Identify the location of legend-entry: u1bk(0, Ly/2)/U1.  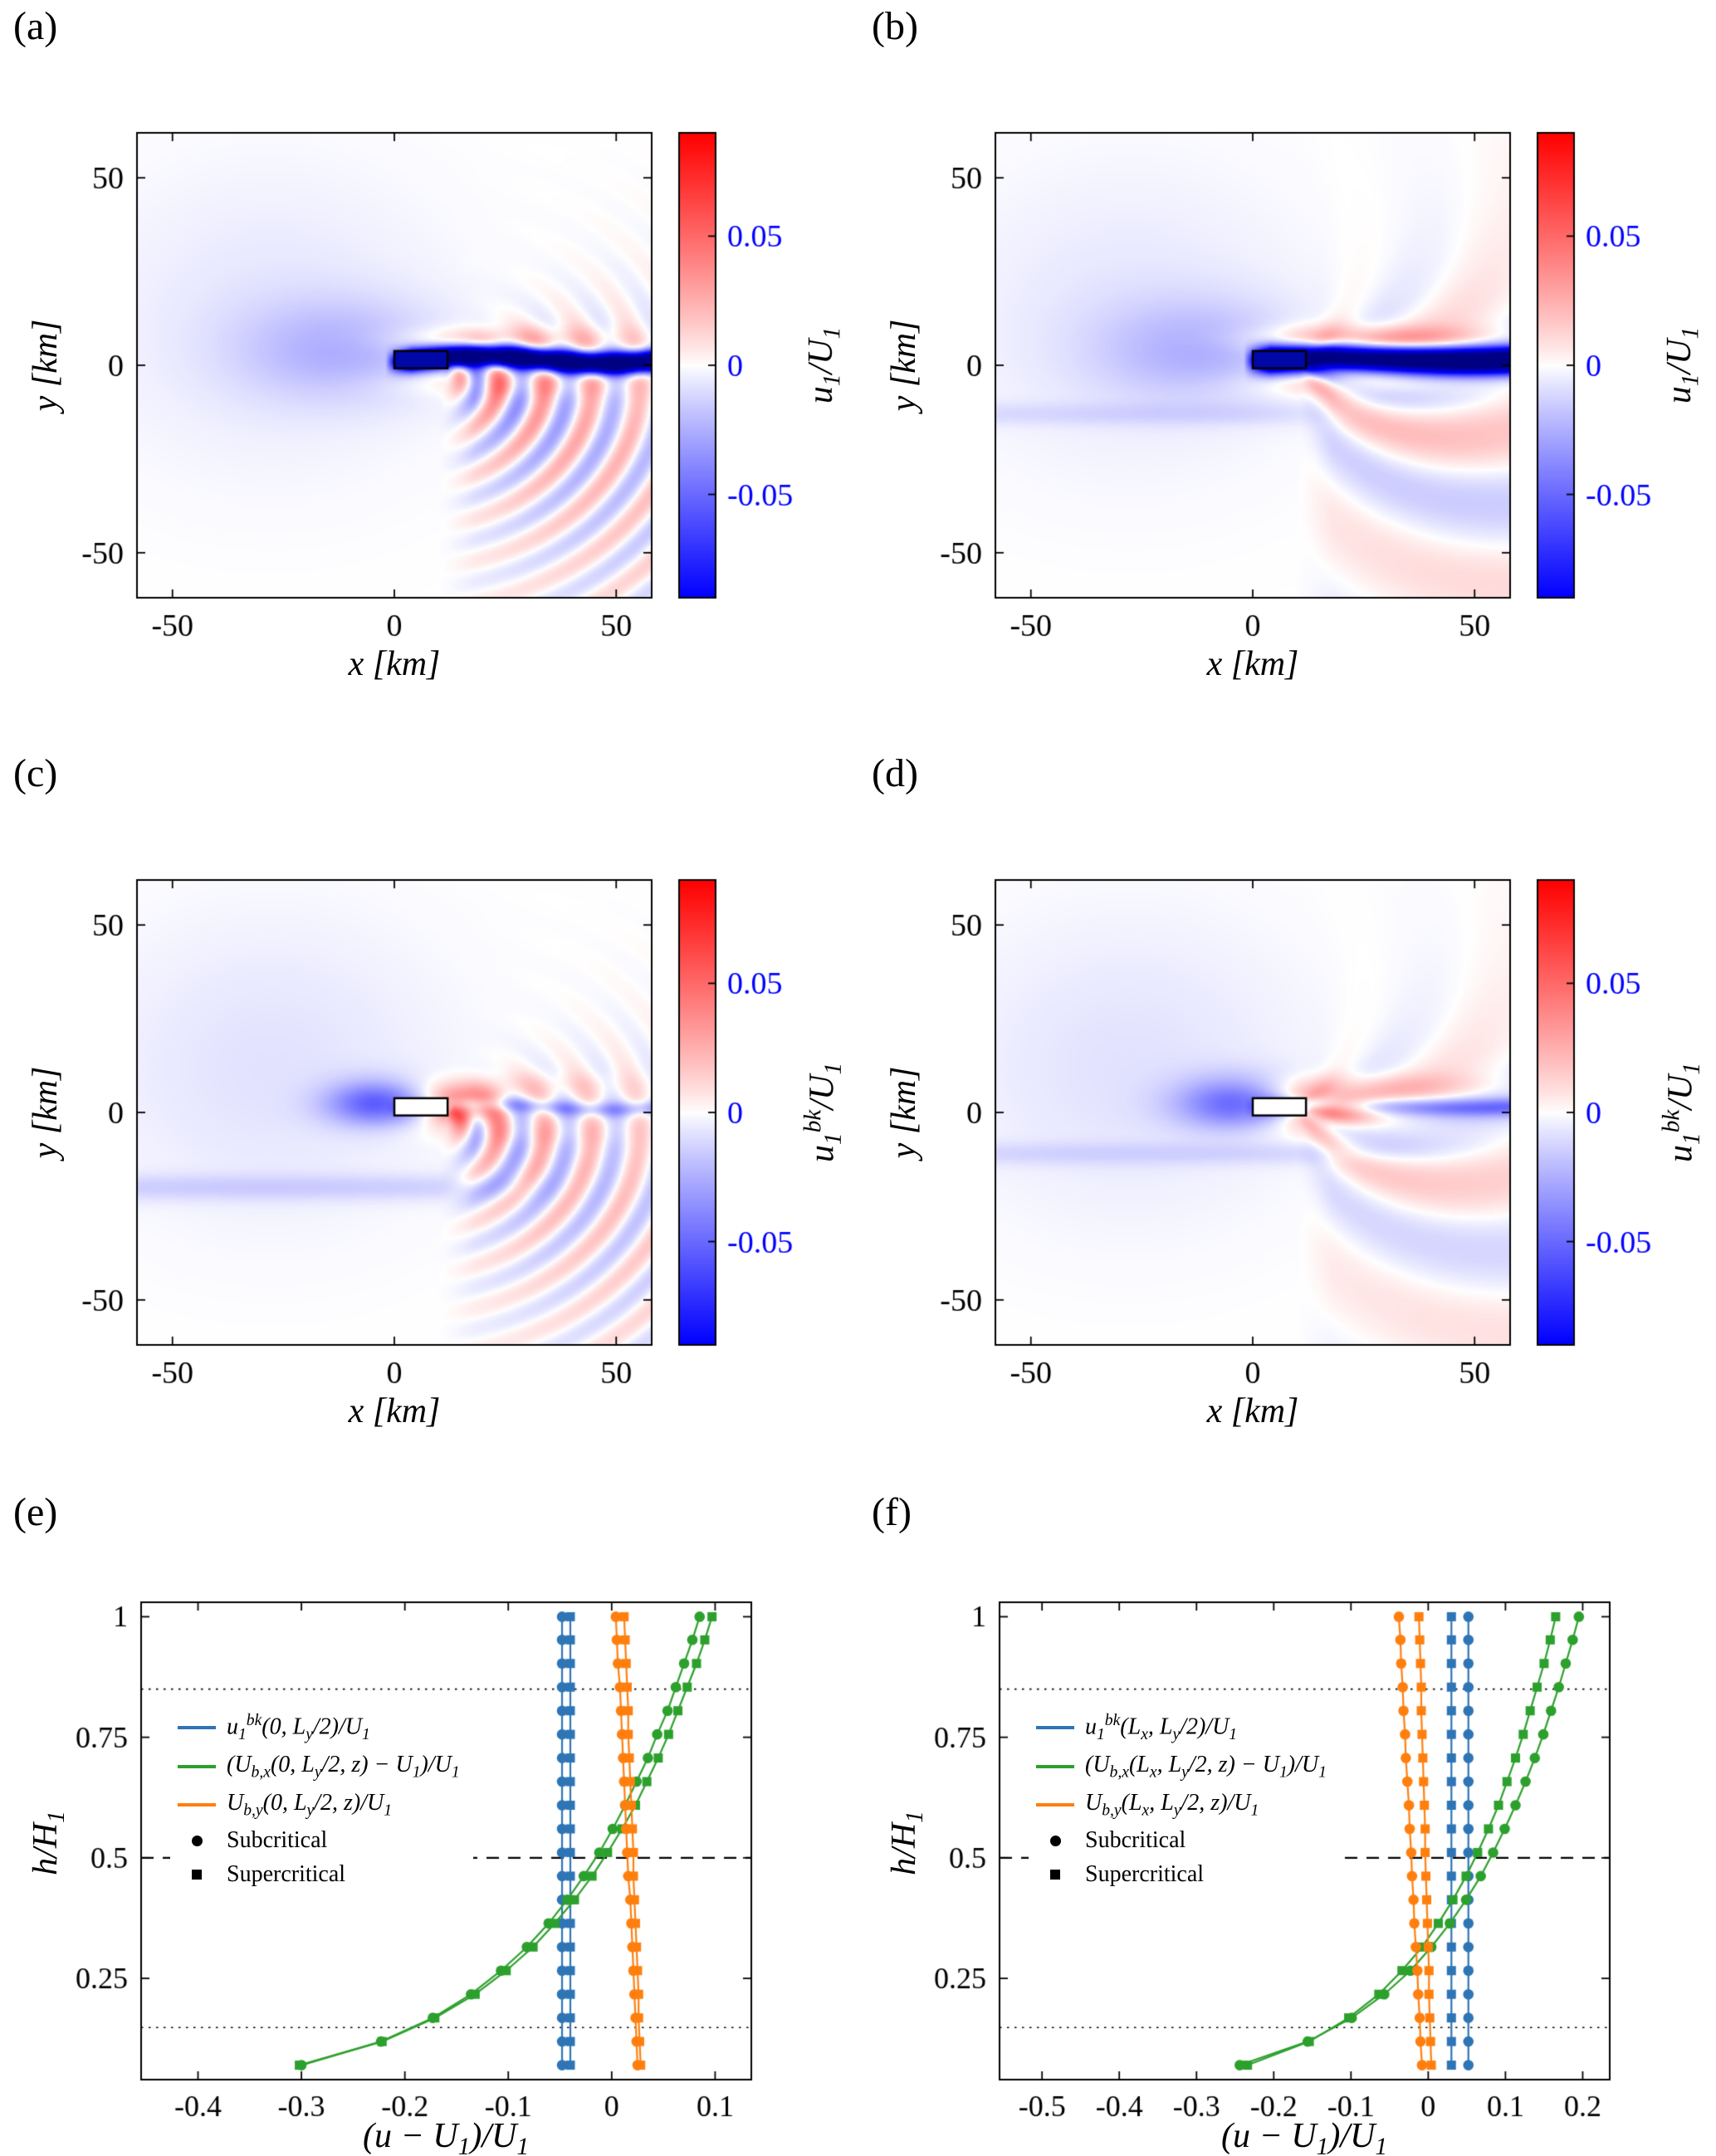
(319, 1728).